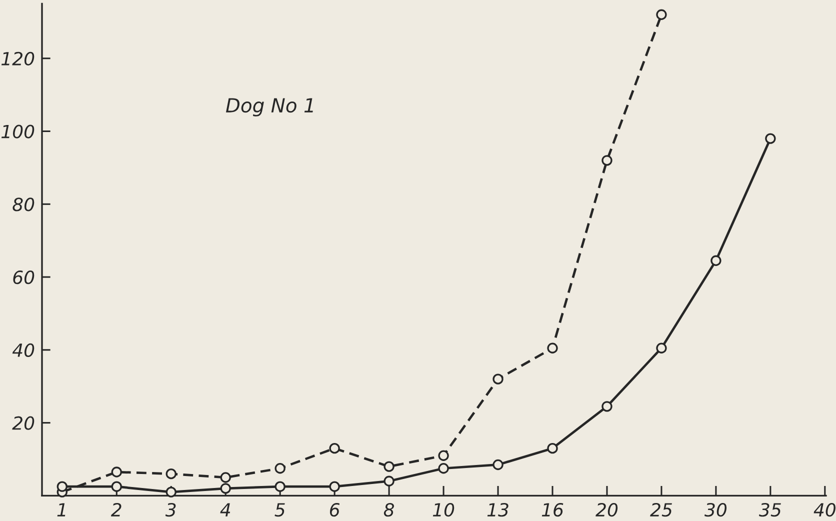  What do you see at coordinates (116, 509) in the screenshot?
I see `x-tick-label: 2` at bounding box center [116, 509].